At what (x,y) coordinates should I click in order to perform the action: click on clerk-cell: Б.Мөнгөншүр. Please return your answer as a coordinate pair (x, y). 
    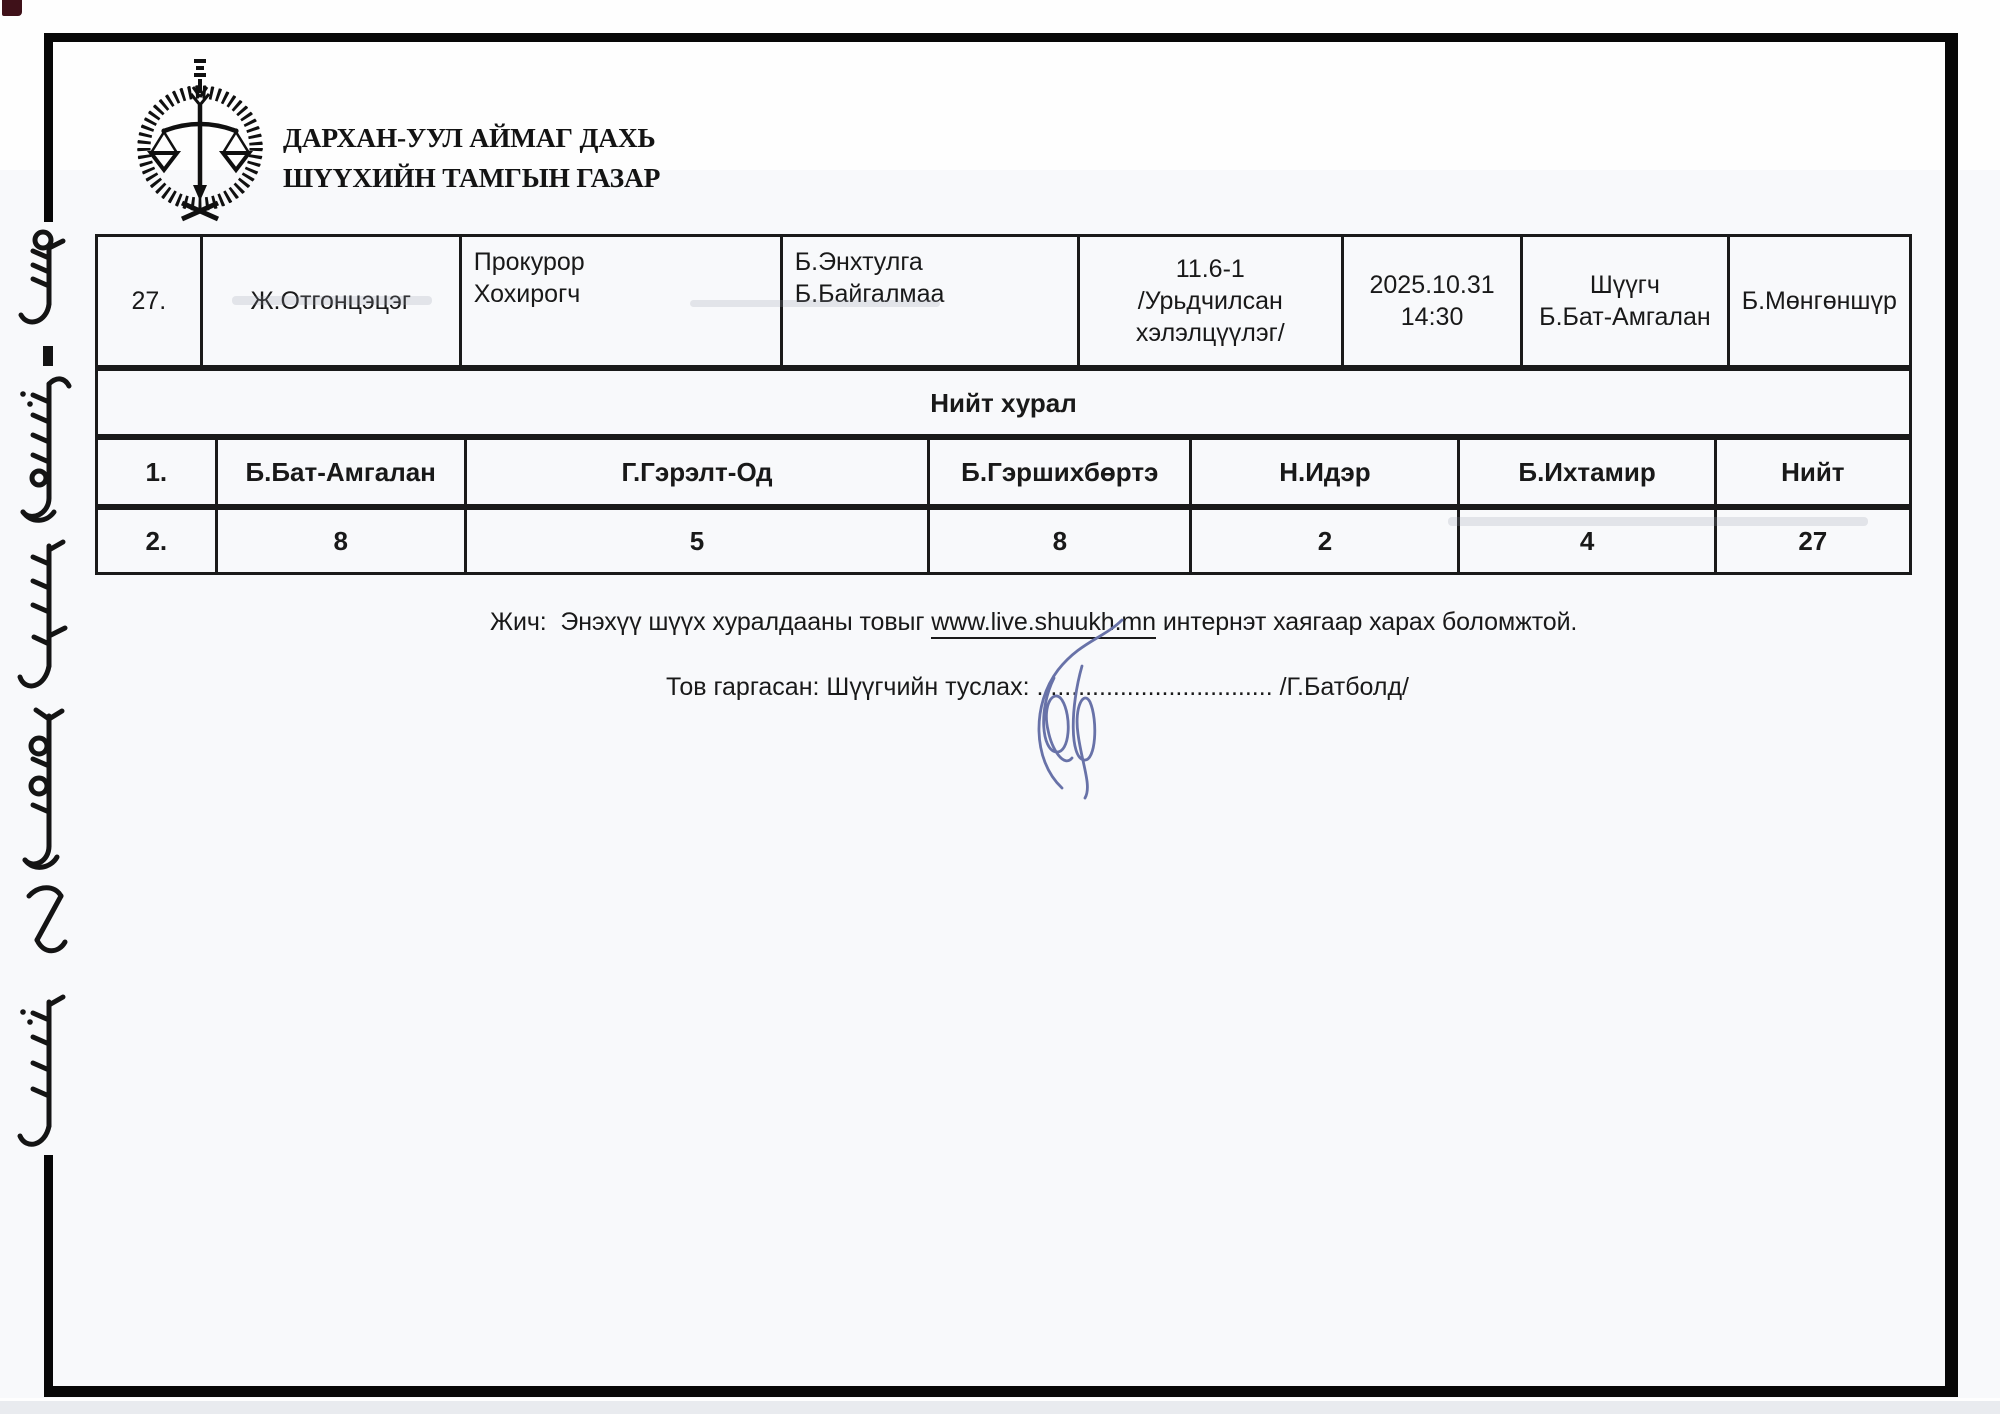
    Looking at the image, I should click on (1819, 301).